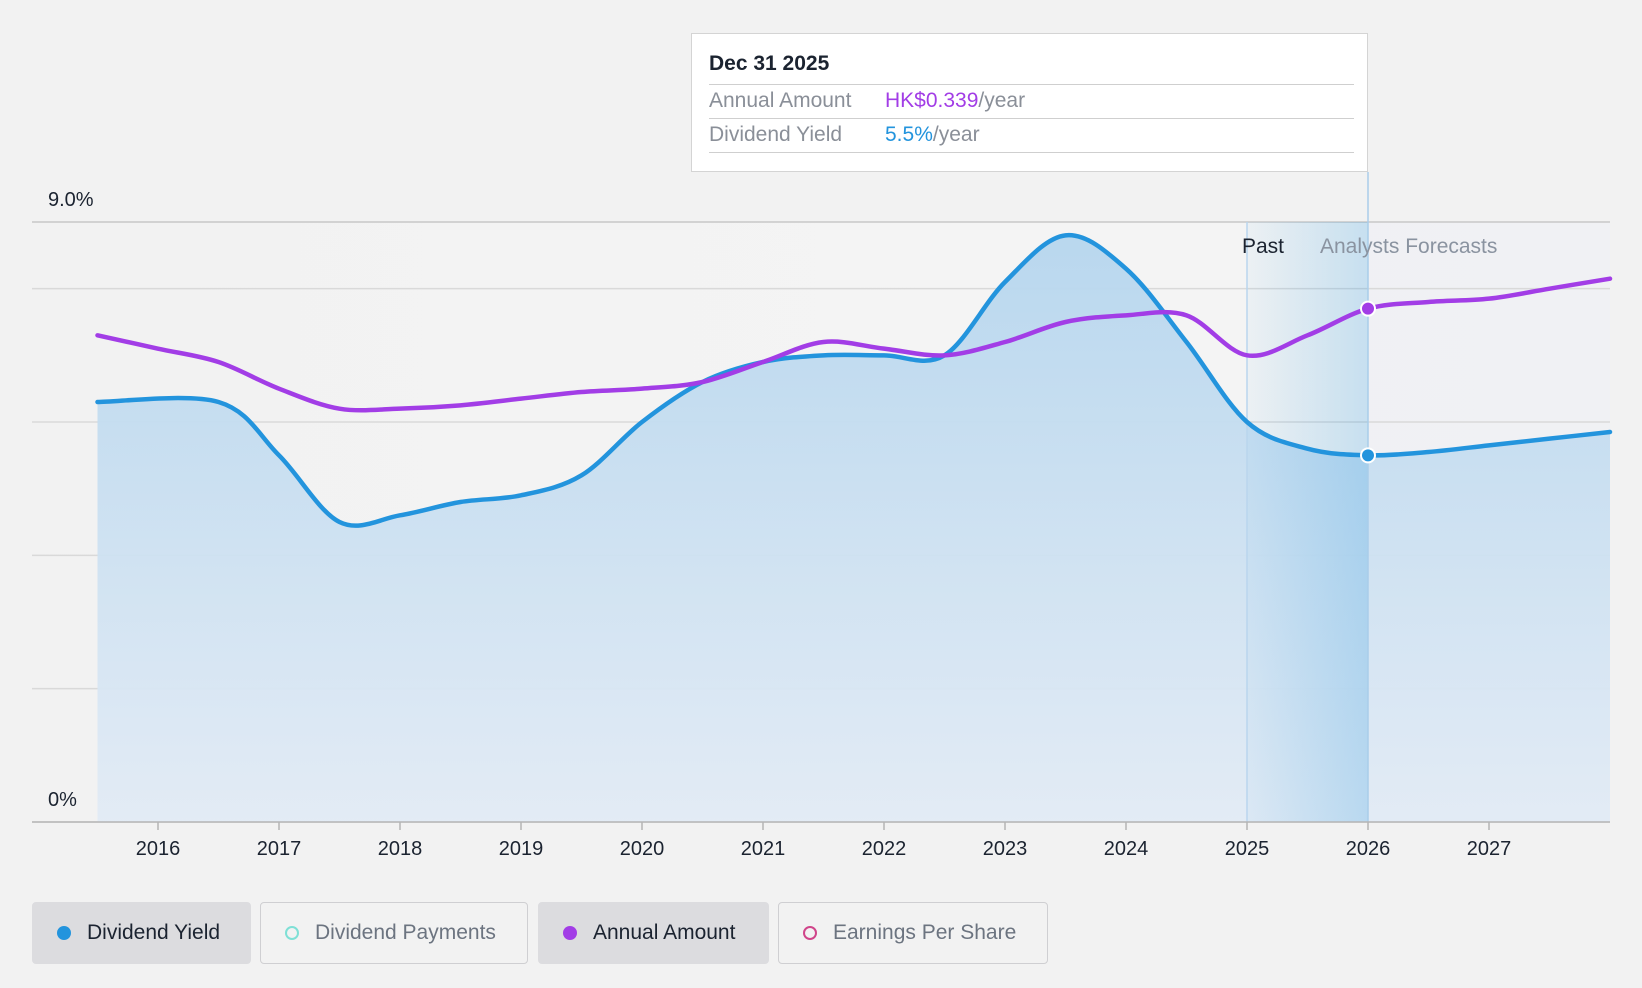 The image size is (1642, 988). Describe the element at coordinates (1489, 849) in the screenshot. I see `x-tick-label: 2027` at that location.